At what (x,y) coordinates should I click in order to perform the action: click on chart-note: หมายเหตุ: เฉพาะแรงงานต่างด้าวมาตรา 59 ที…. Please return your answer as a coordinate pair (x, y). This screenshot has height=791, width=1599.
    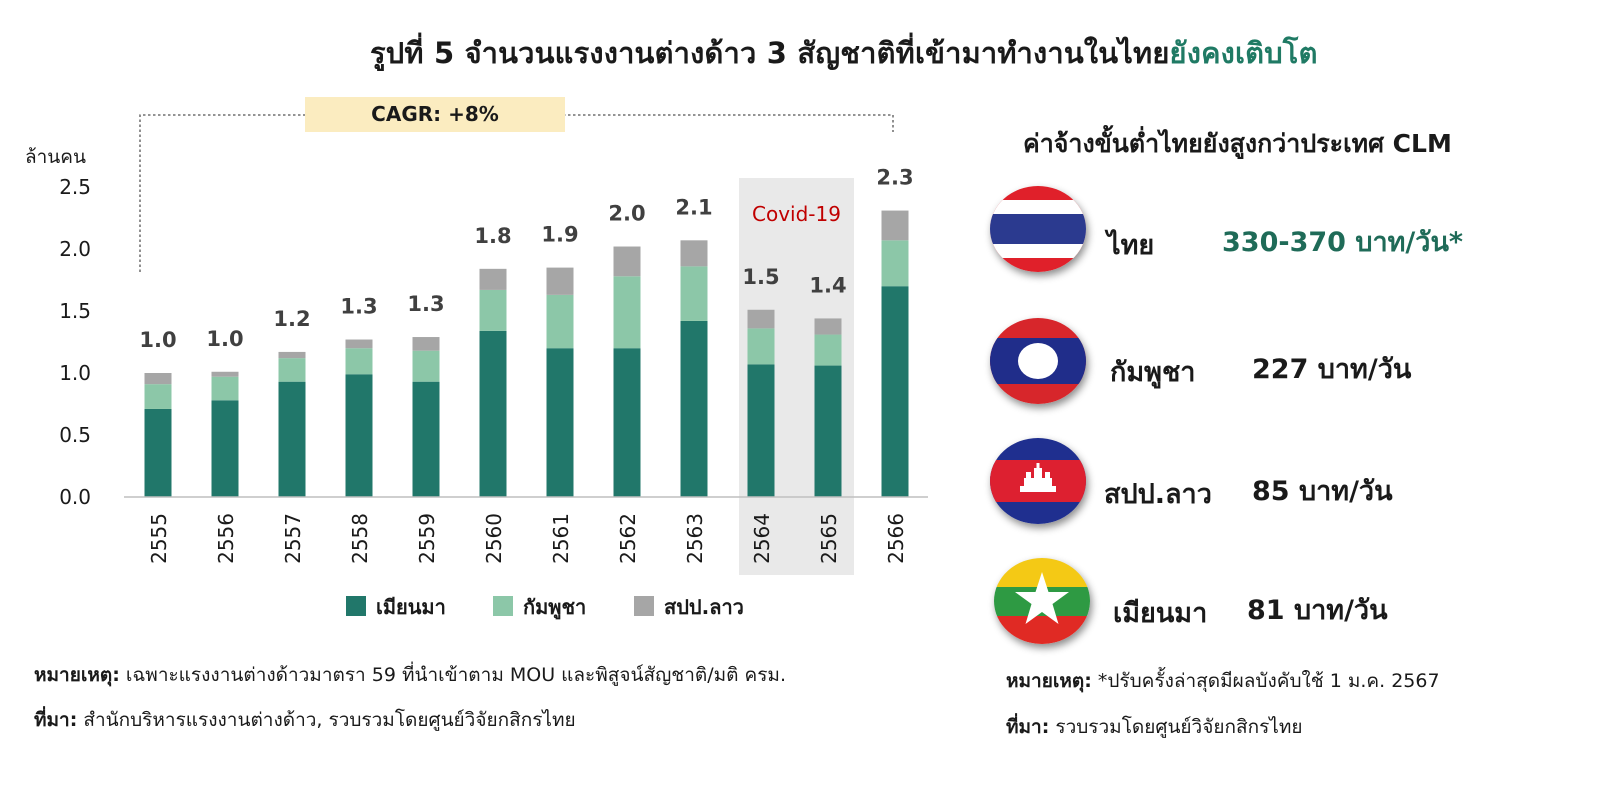
    Looking at the image, I should click on (410, 675).